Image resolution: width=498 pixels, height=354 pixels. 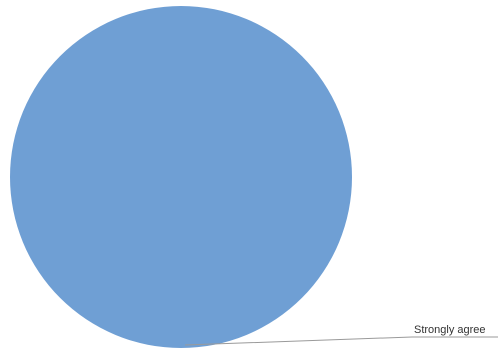 What do you see at coordinates (450, 330) in the screenshot?
I see `pie-slice-label: Strongly agree` at bounding box center [450, 330].